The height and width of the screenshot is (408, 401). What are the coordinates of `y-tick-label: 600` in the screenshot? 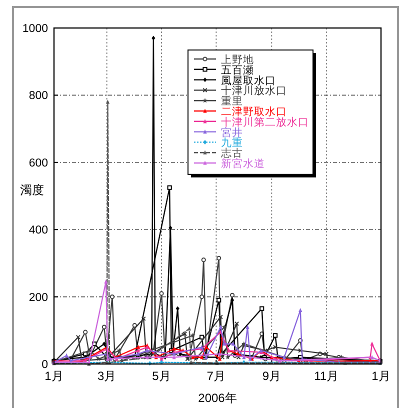 It's located at (38, 163).